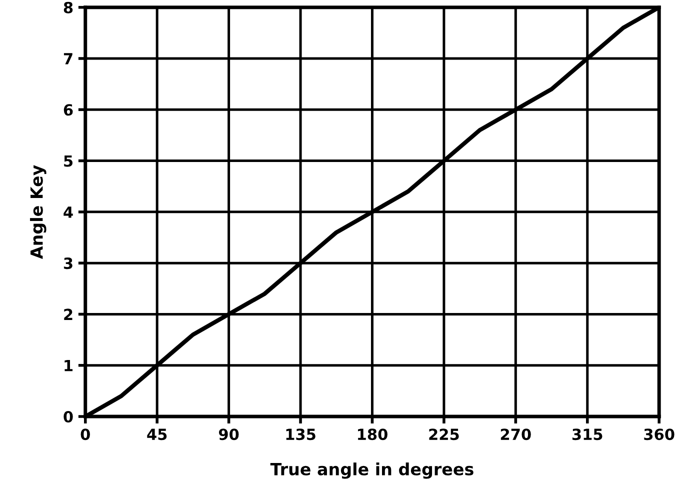 The image size is (683, 490). What do you see at coordinates (587, 434) in the screenshot?
I see `x-tick-label: 315` at bounding box center [587, 434].